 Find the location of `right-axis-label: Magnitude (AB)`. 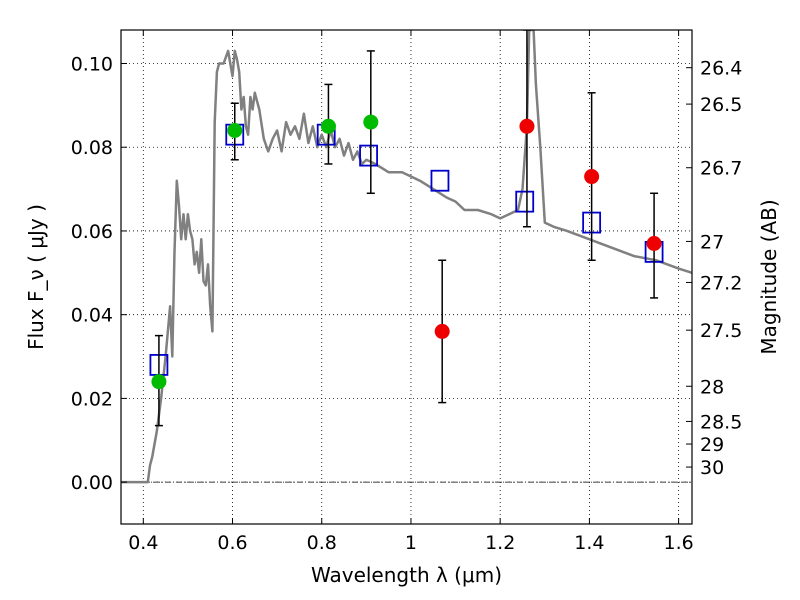

right-axis-label: Magnitude (AB) is located at coordinates (769, 276).